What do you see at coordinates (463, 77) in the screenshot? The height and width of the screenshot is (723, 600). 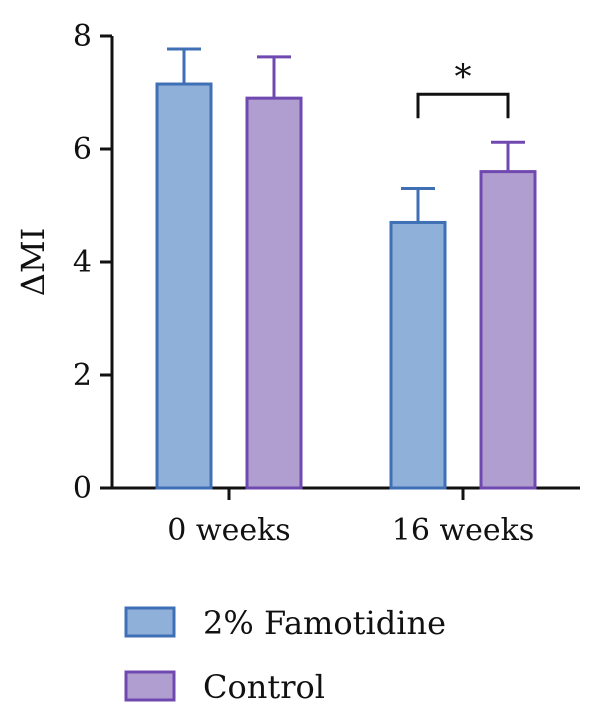 I see `significance-label: *` at bounding box center [463, 77].